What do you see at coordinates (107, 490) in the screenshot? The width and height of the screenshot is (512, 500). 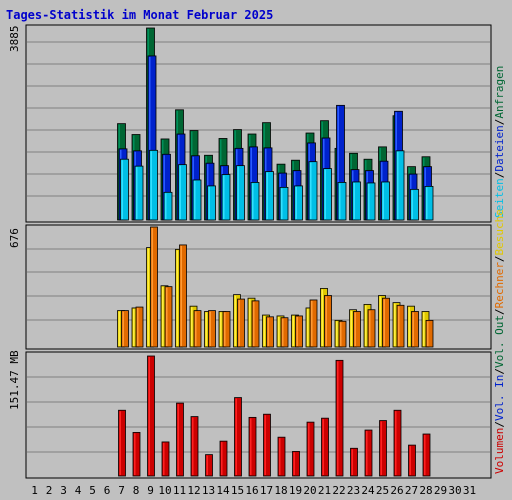 I see `x-tick-label: 6` at bounding box center [107, 490].